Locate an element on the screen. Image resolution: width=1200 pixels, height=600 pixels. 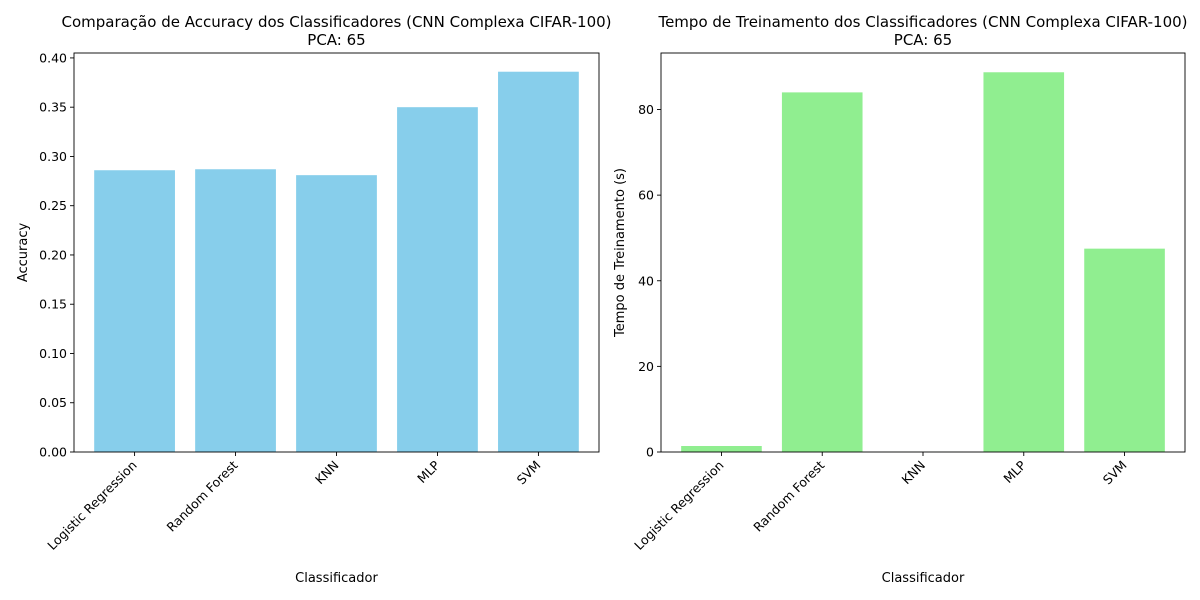
y-tick-label: 40 is located at coordinates (646, 280).